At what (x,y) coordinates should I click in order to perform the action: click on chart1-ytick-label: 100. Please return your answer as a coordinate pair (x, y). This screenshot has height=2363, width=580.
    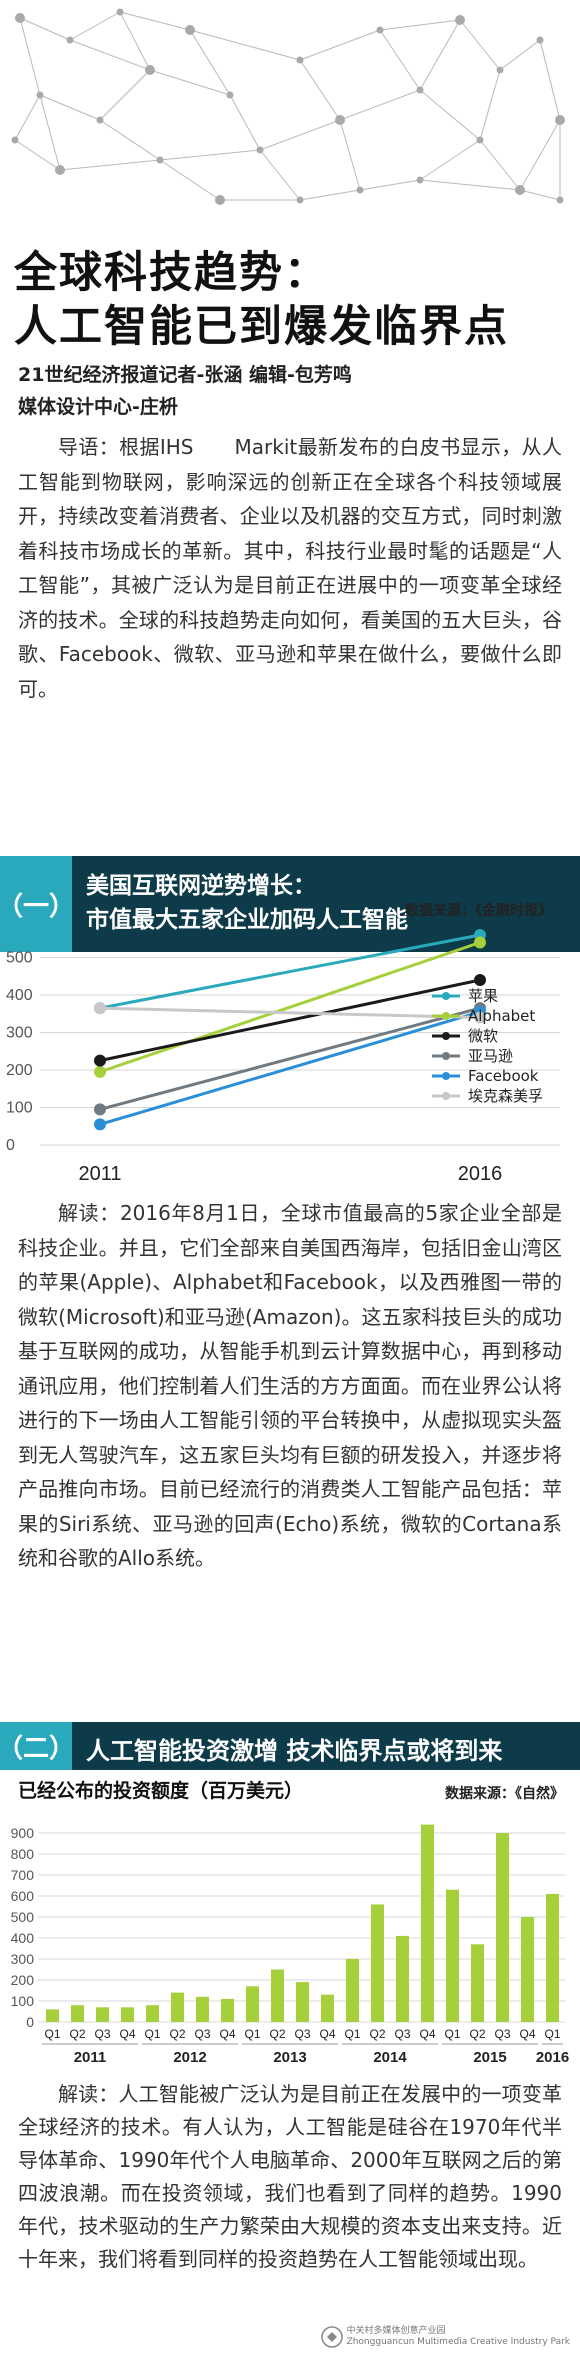
    Looking at the image, I should click on (19, 1108).